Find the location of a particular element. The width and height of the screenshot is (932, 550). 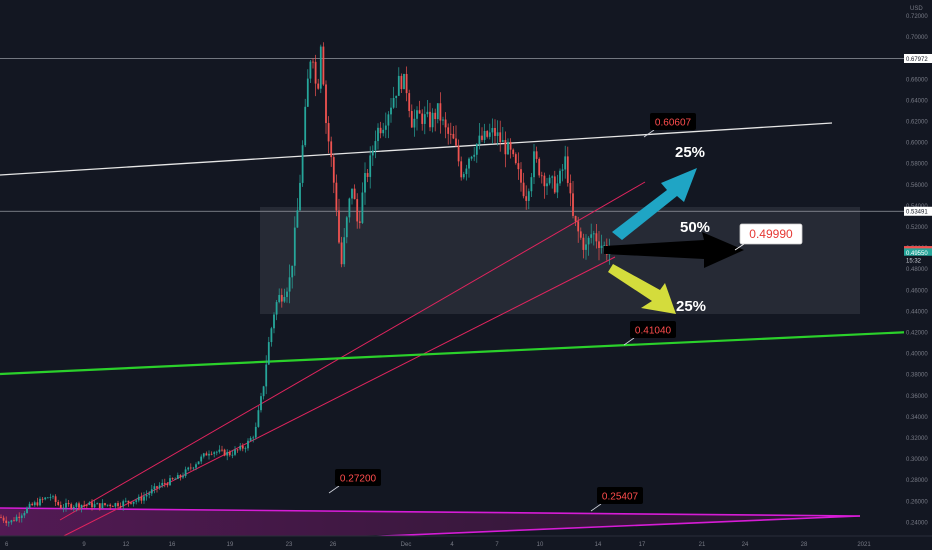

price-callout: 0.41040 is located at coordinates (649, 333).